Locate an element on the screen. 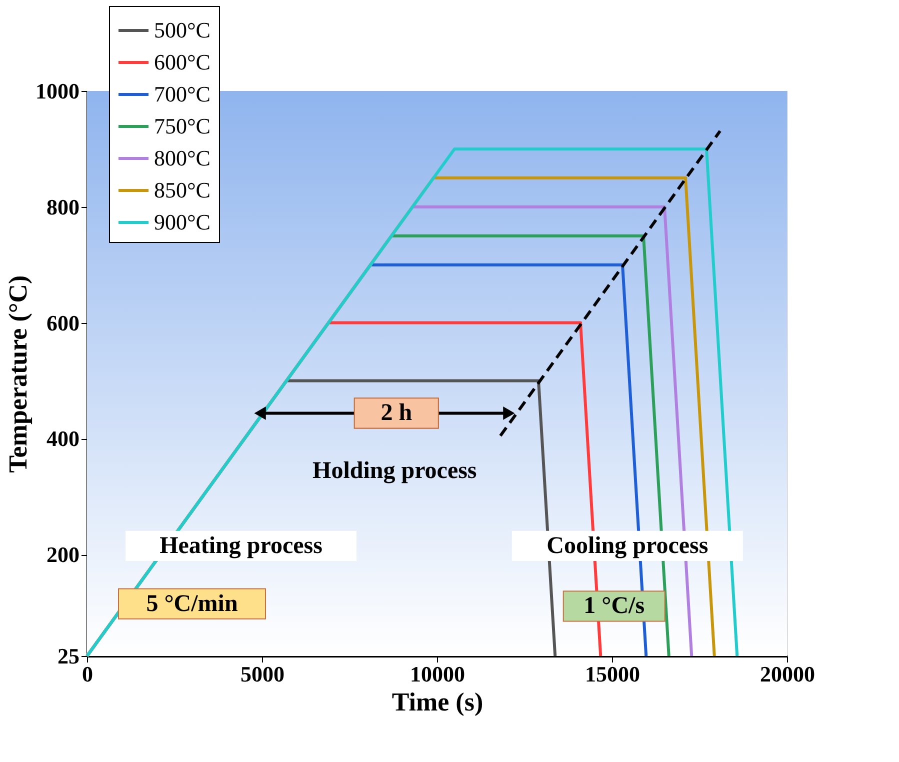 Image resolution: width=899 pixels, height=762 pixels. y-axis-title: Temperature (°C) is located at coordinates (18, 374).